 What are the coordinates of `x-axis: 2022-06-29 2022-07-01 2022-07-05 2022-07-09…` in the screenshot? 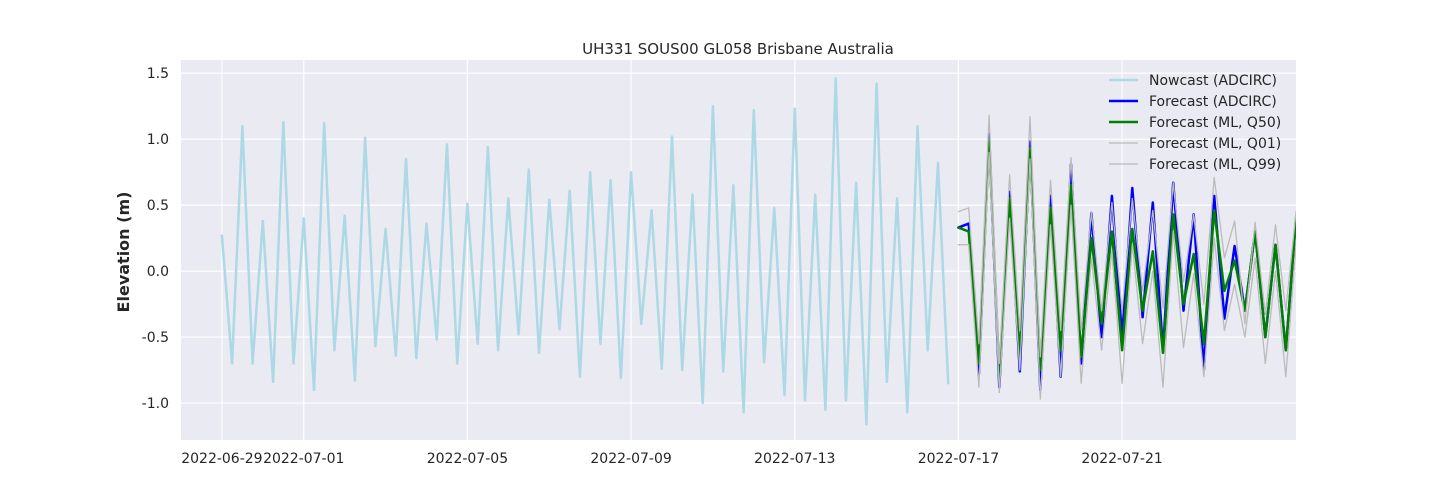 It's located at (672, 459).